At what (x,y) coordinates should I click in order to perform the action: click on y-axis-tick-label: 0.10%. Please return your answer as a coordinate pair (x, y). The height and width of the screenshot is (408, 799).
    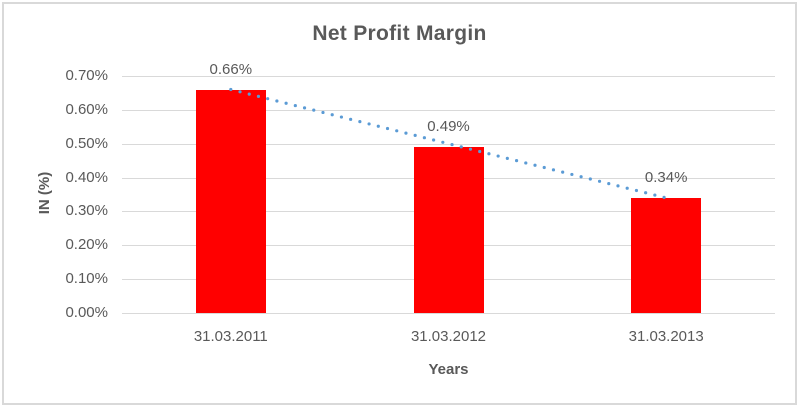
    Looking at the image, I should click on (86, 279).